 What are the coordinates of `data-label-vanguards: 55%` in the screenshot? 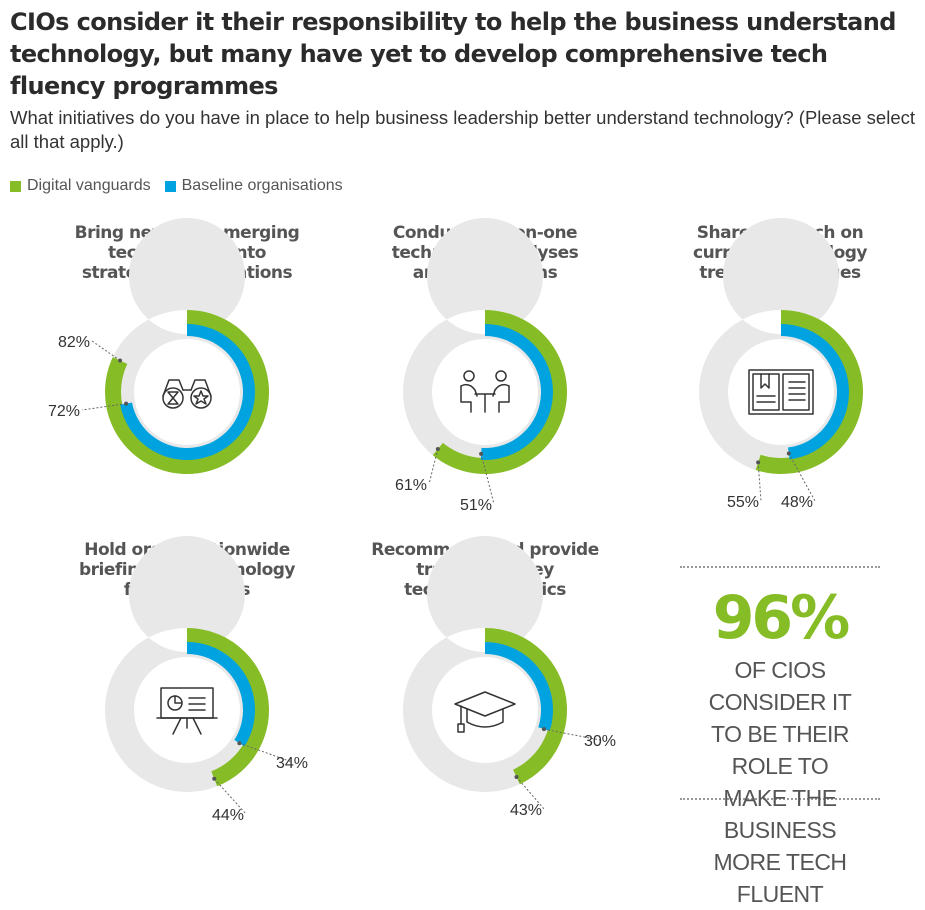 It's located at (743, 502).